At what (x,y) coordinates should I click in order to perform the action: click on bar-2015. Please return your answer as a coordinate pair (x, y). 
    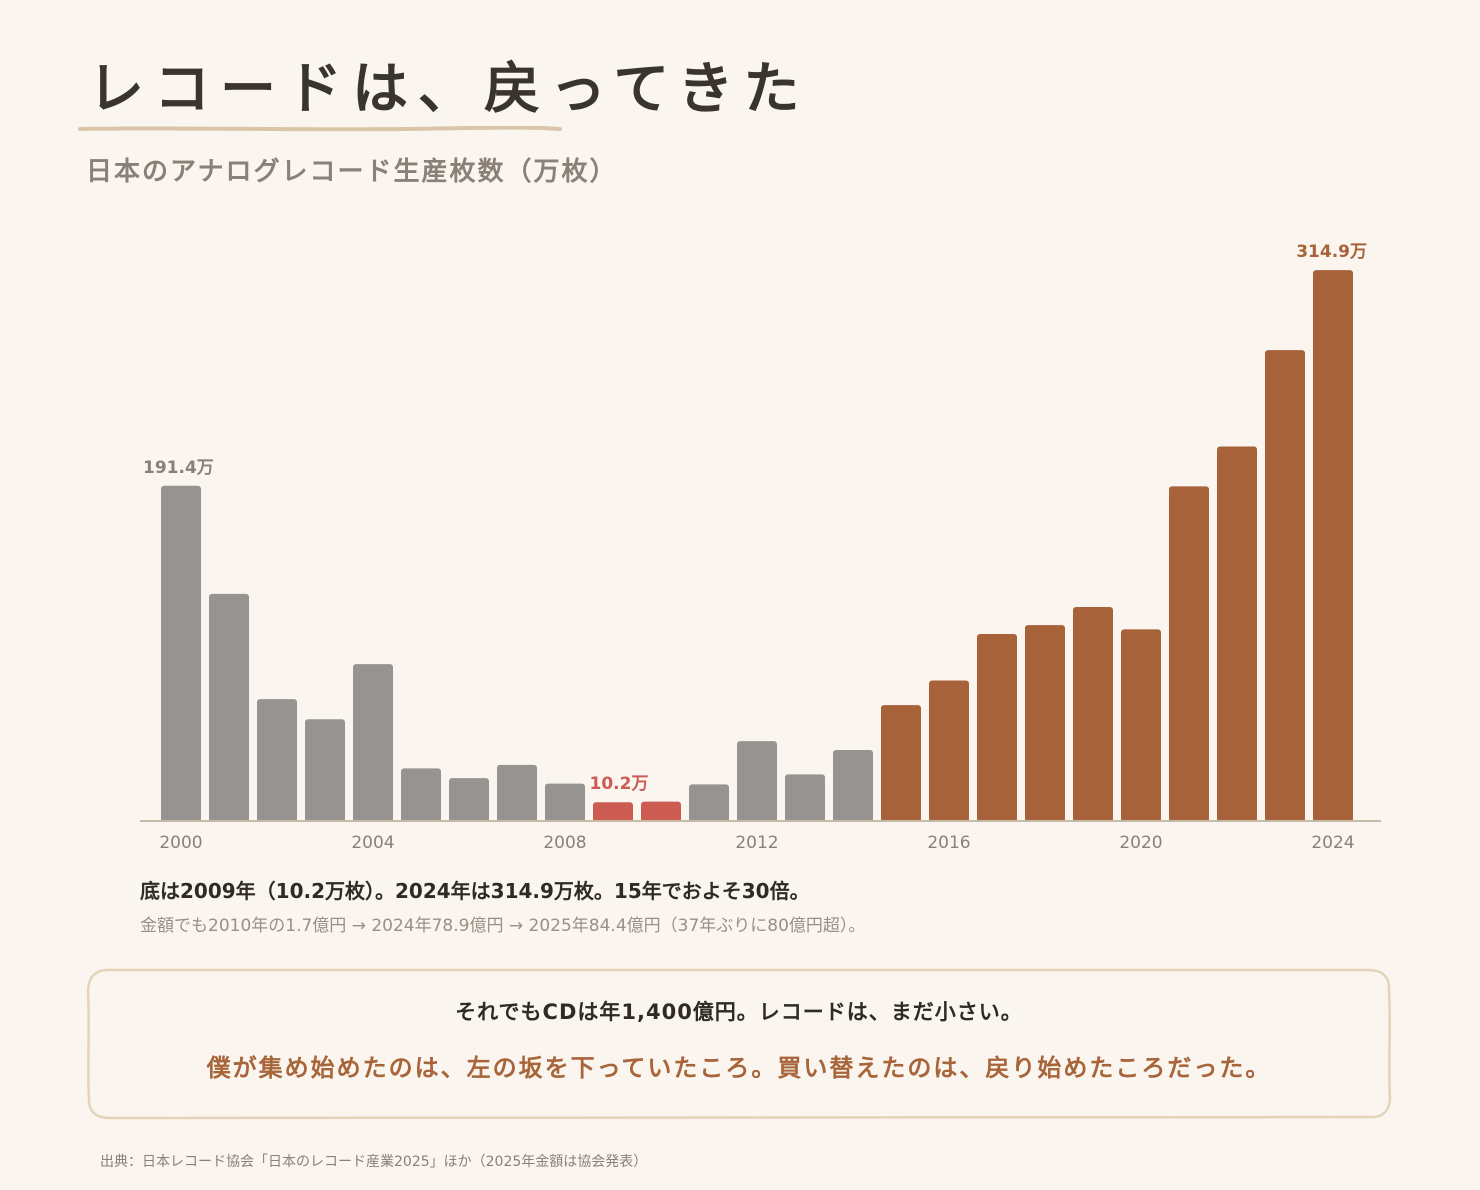
    Looking at the image, I should click on (901, 763).